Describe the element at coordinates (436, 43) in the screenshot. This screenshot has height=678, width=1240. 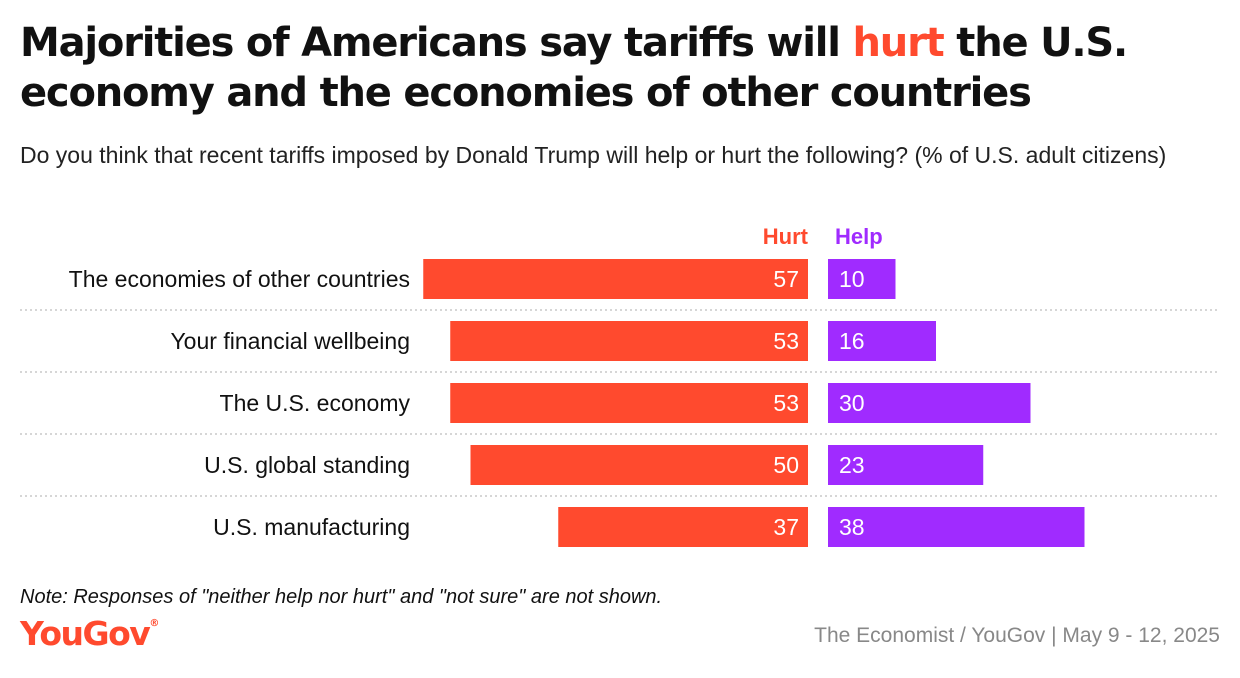
I see `title-part-1: Majorities of Americans say tariffs will` at that location.